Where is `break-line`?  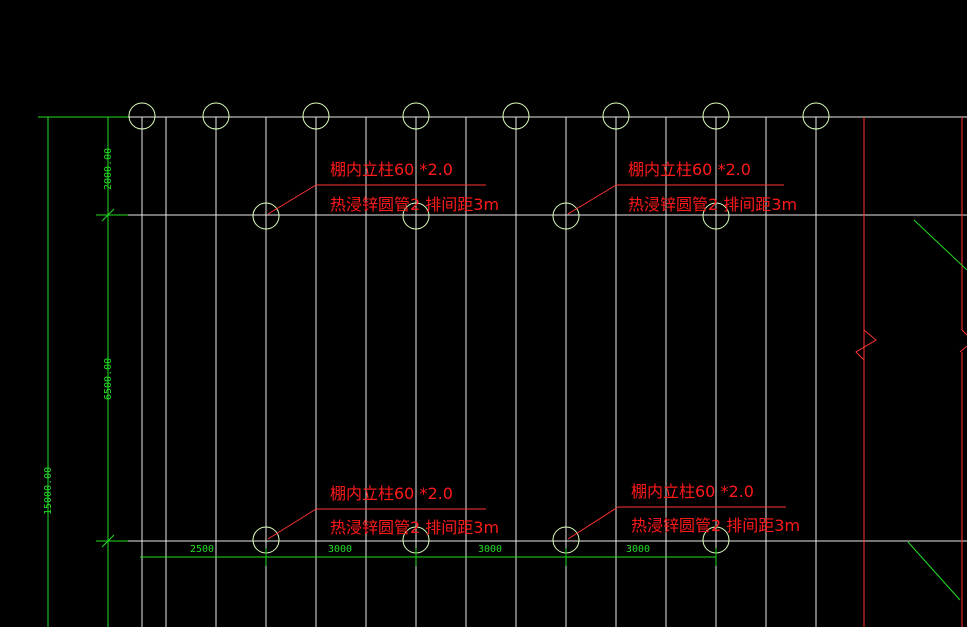 break-line is located at coordinates (911, 372).